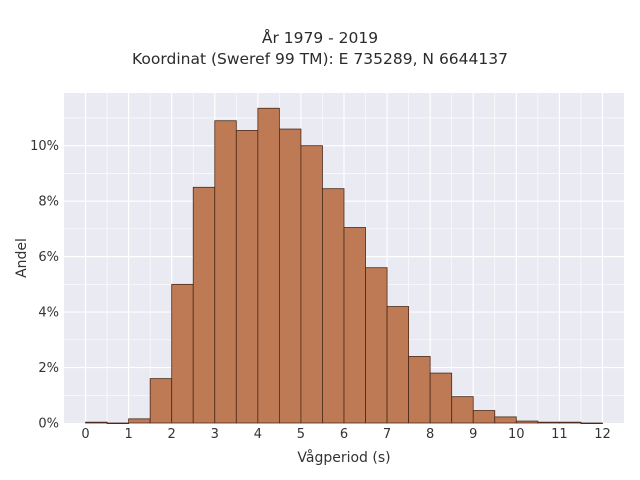 The image size is (640, 480). I want to click on y-tick-label: 4%, so click(48, 313).